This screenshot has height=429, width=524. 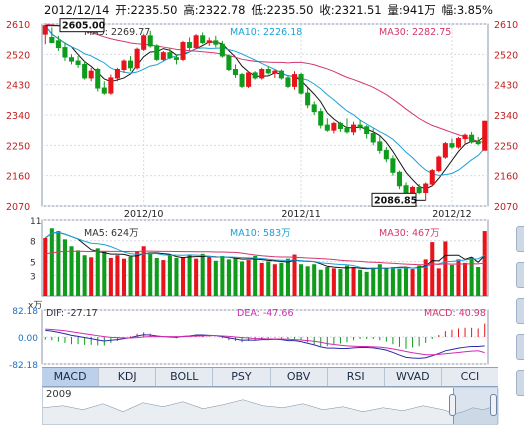 What do you see at coordinates (506, 55) in the screenshot?
I see `price-tick-label-right: 2520` at bounding box center [506, 55].